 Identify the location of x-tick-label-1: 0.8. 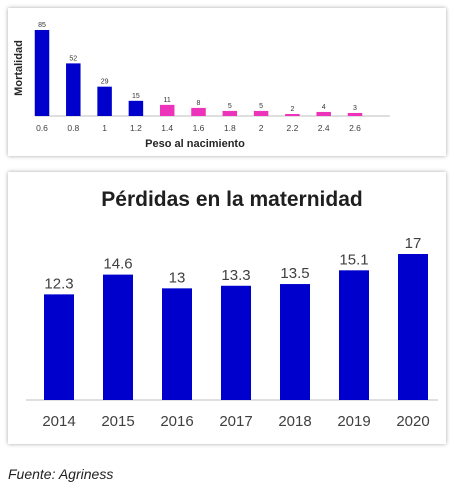
(73, 128).